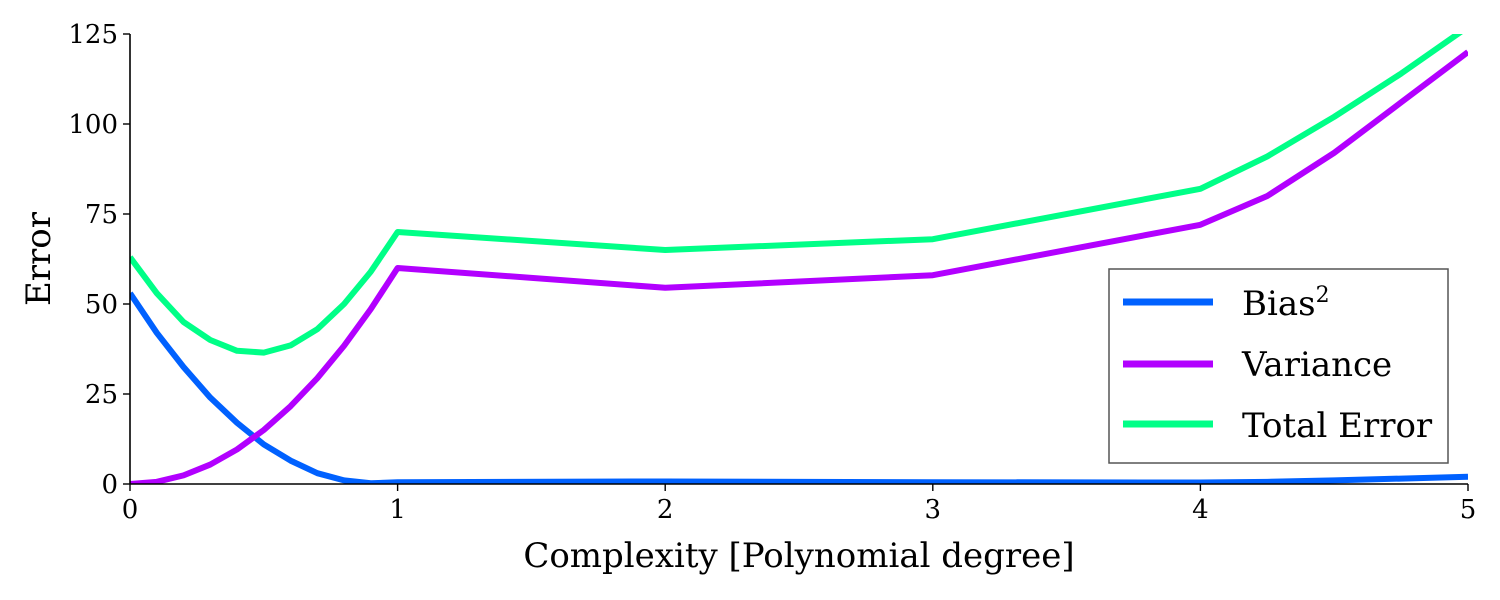 The height and width of the screenshot is (600, 1500). Describe the element at coordinates (99, 260) in the screenshot. I see `y-ticks: 0 25 50 75 100 125` at that location.